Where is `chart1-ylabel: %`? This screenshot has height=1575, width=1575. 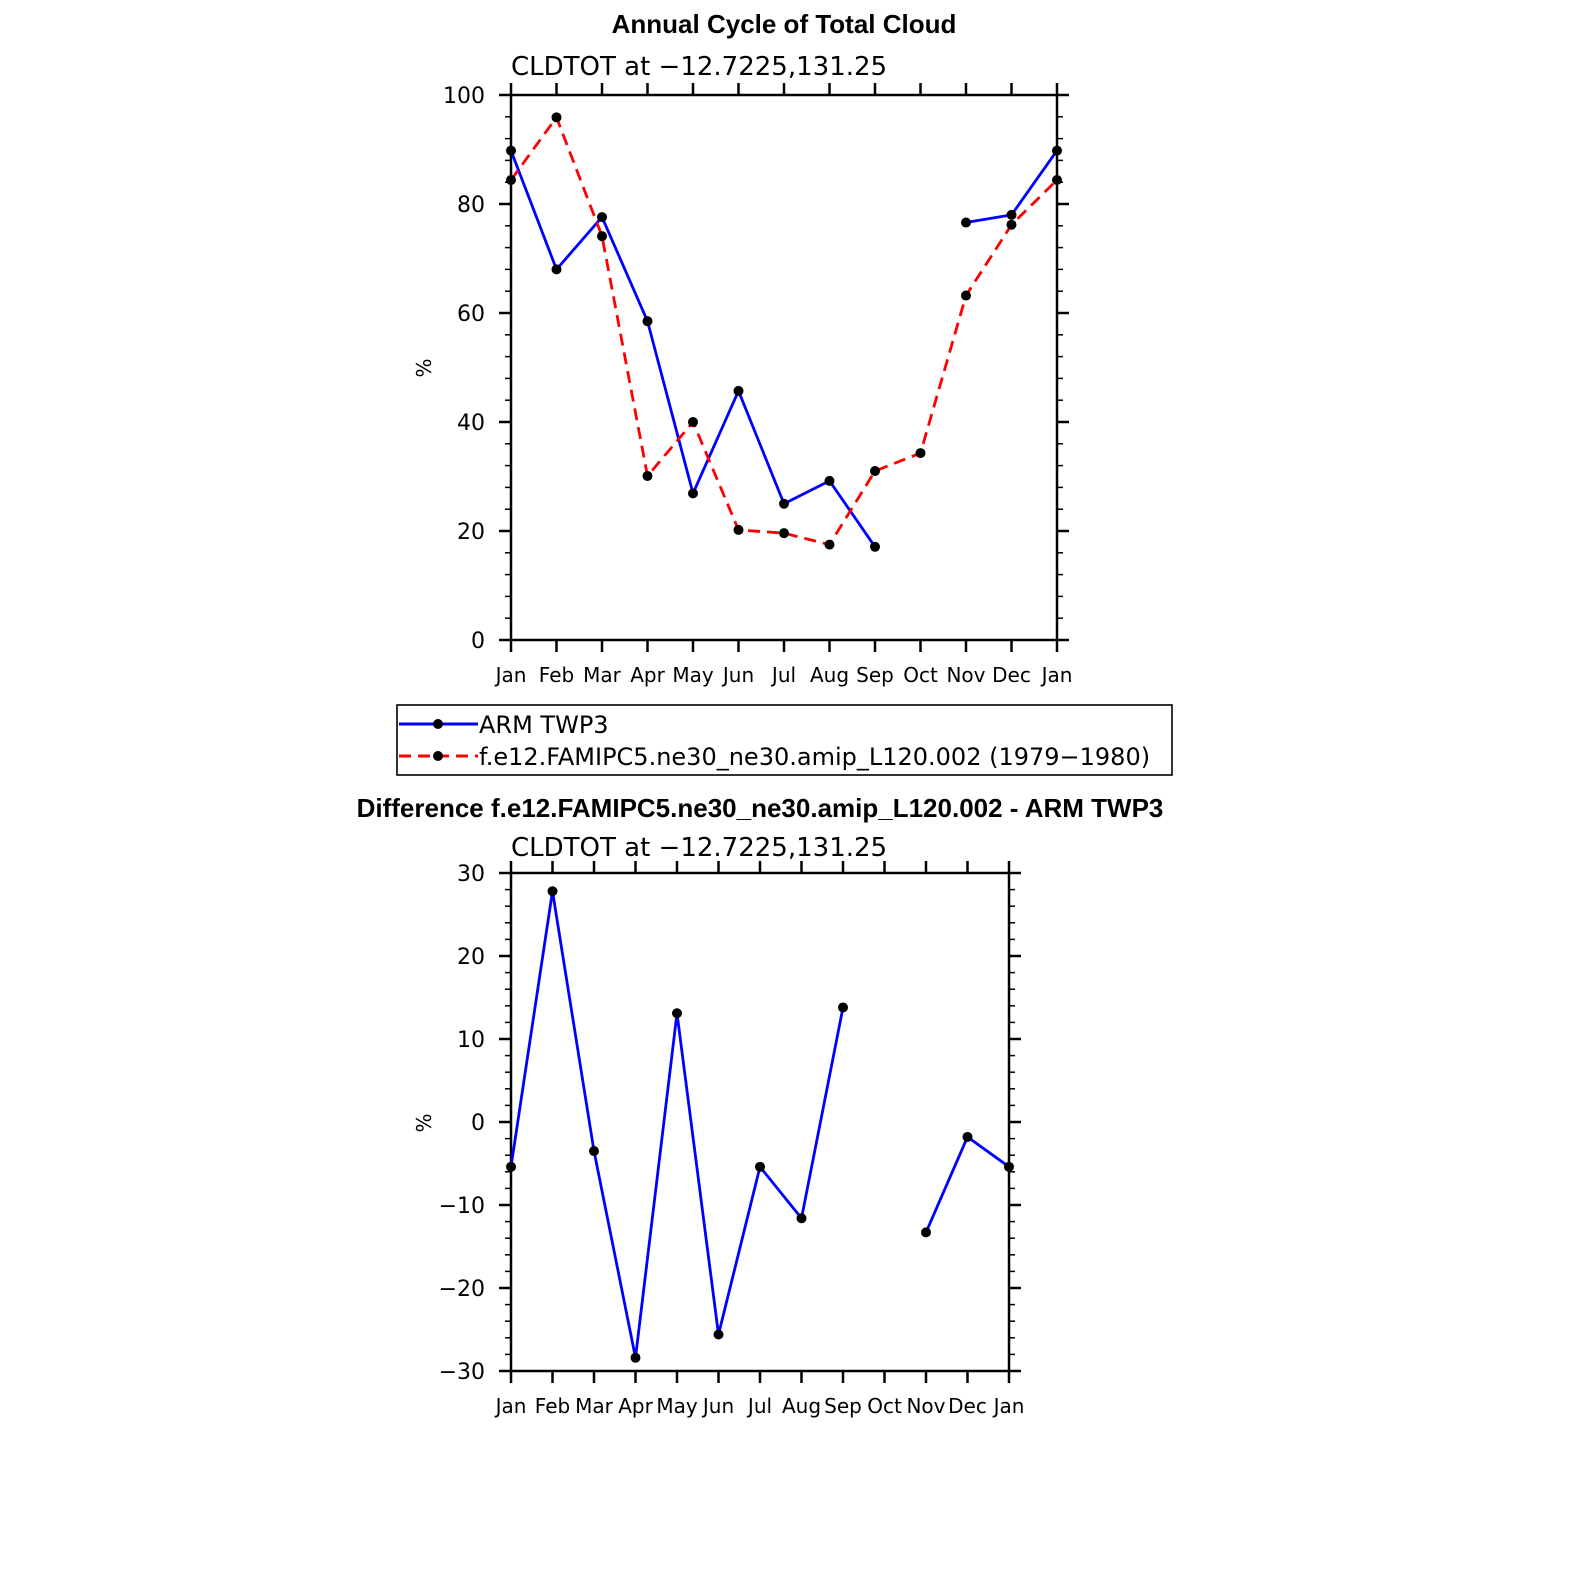
chart1-ylabel: % is located at coordinates (424, 367).